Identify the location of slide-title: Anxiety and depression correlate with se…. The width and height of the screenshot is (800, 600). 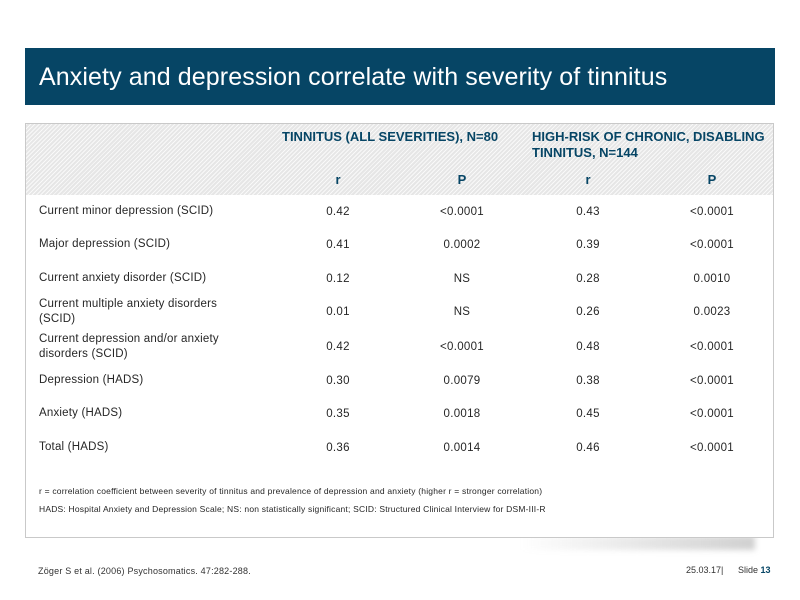
(353, 77).